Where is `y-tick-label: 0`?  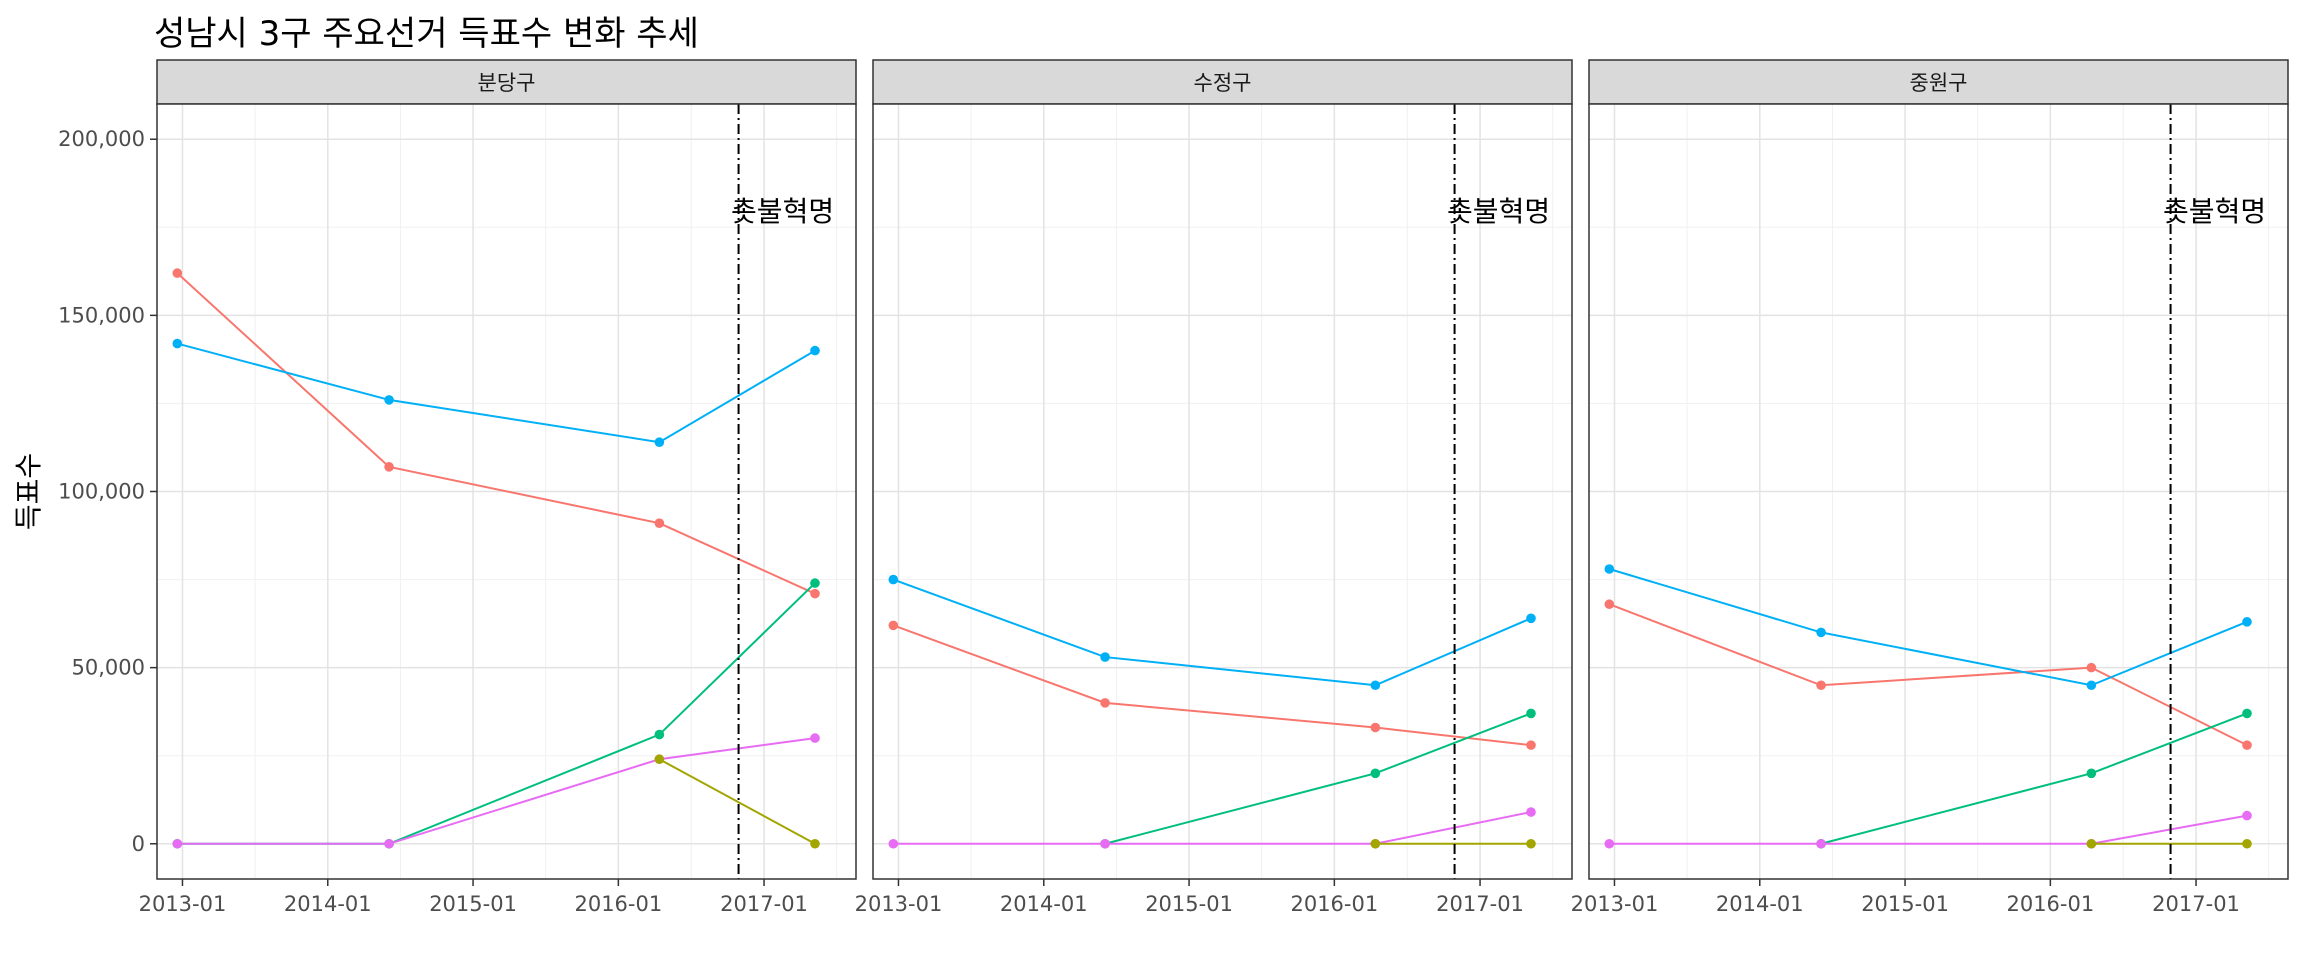
y-tick-label: 0 is located at coordinates (138, 844).